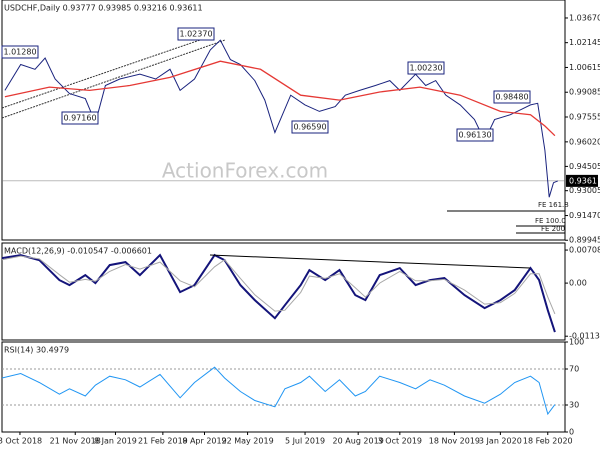 This screenshot has width=600, height=450. I want to click on annotation: 0.96590, so click(309, 127).